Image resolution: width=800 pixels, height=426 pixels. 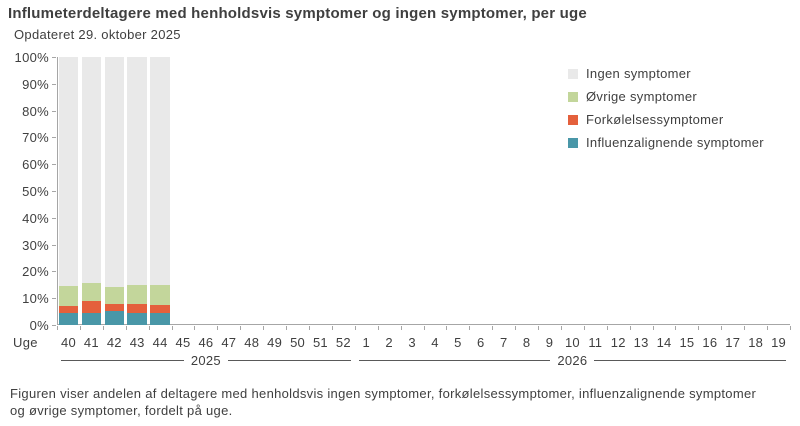 What do you see at coordinates (297, 342) in the screenshot?
I see `x-axis-tick-label: 50` at bounding box center [297, 342].